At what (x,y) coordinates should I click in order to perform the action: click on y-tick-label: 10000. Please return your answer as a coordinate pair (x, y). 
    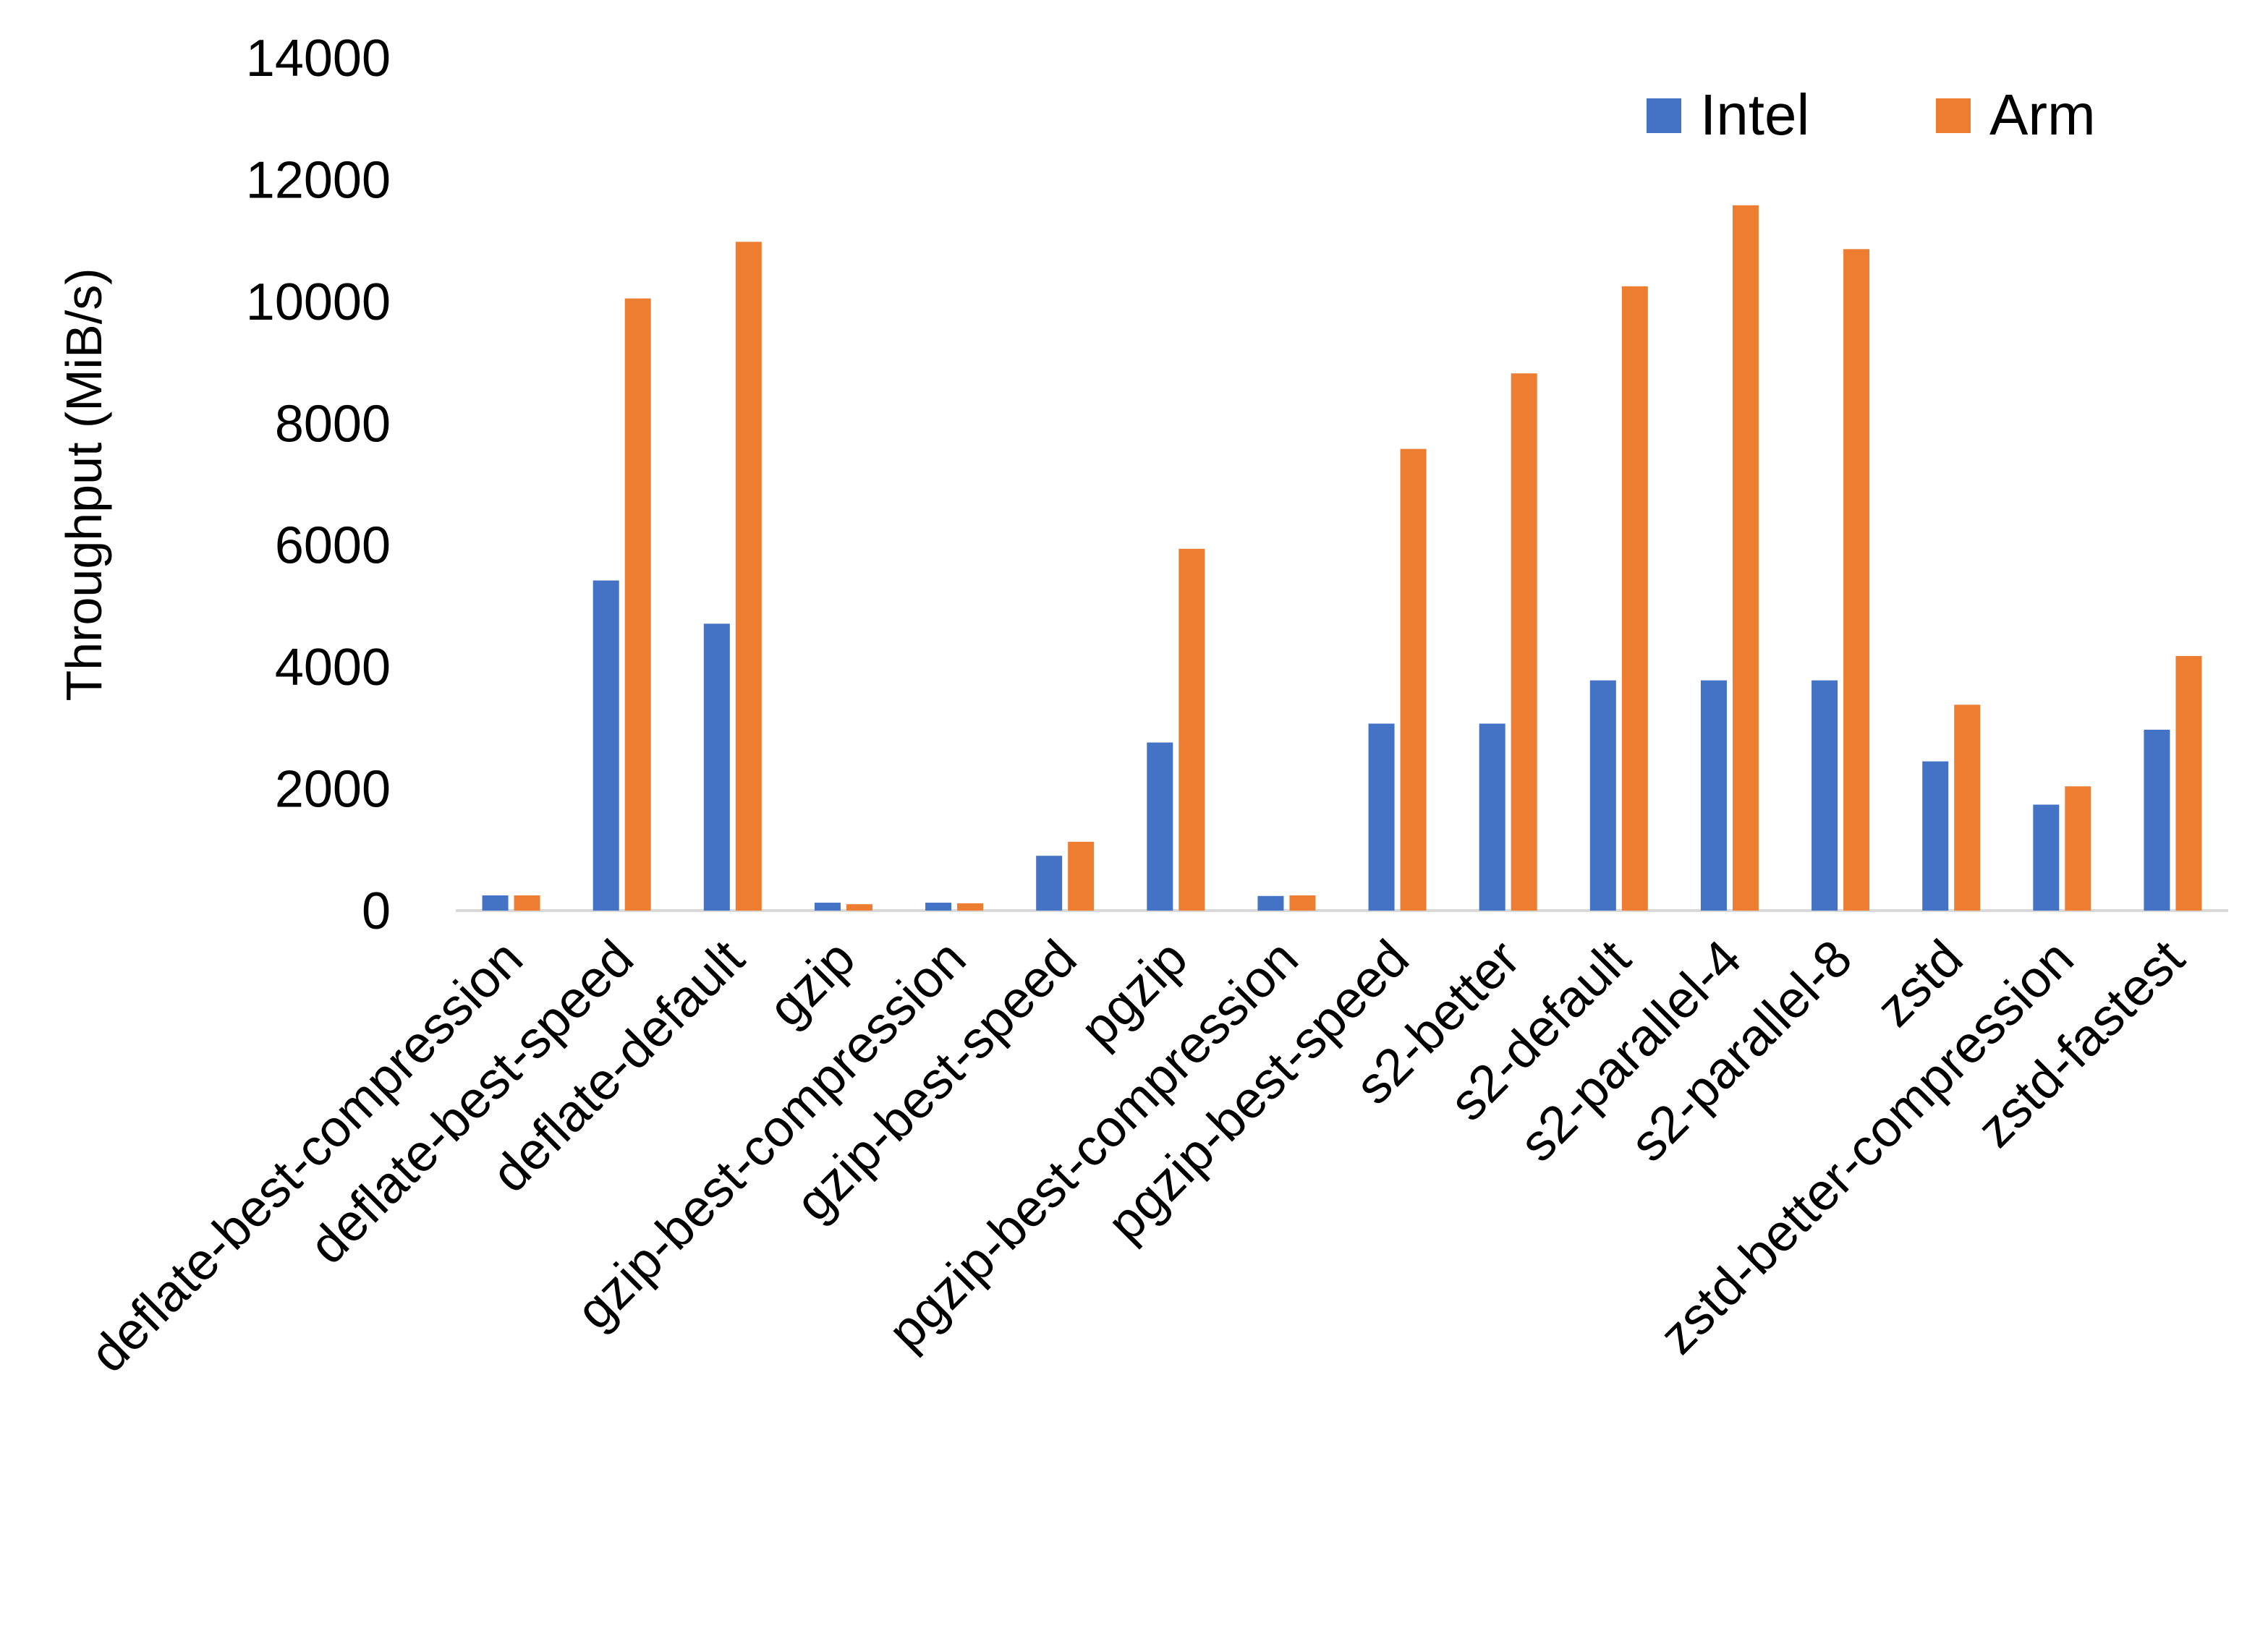
    Looking at the image, I should click on (318, 302).